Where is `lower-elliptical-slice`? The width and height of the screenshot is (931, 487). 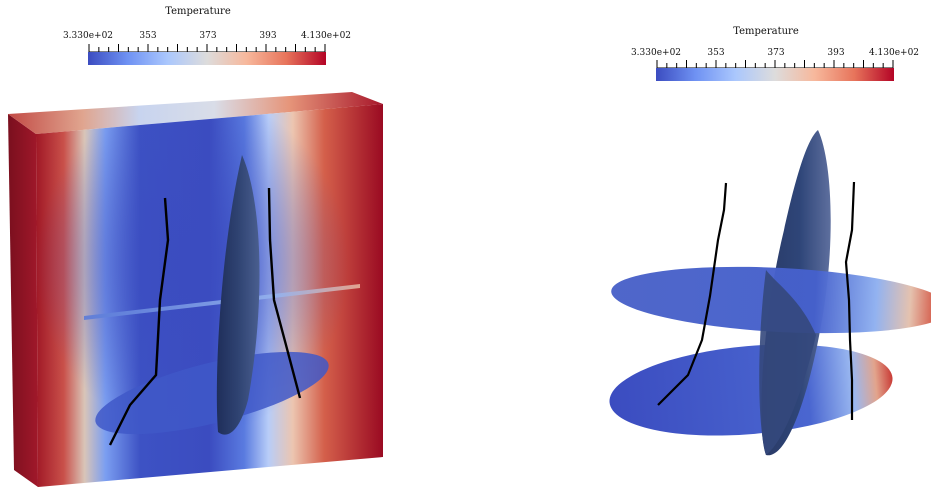 lower-elliptical-slice is located at coordinates (212, 393).